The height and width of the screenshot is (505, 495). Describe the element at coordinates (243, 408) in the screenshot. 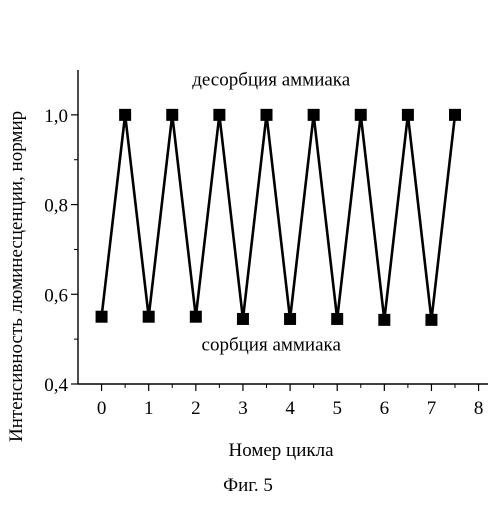

I see `x-tick-label: 3` at that location.